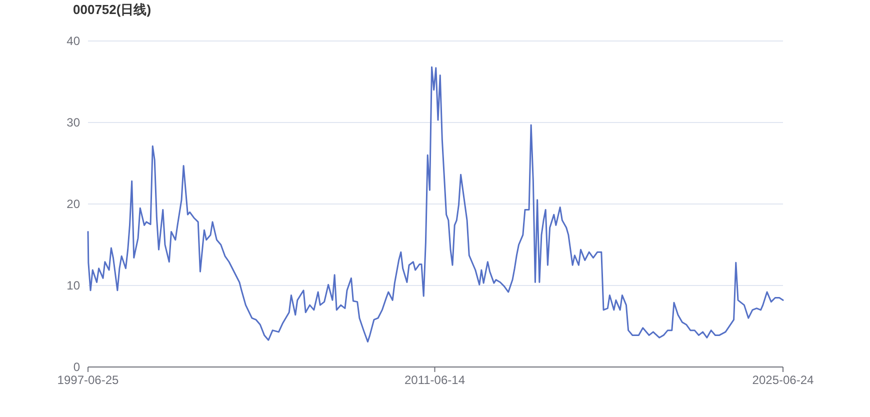 This screenshot has width=870, height=417. What do you see at coordinates (112, 9) in the screenshot?
I see `title: 000752(日线)` at bounding box center [112, 9].